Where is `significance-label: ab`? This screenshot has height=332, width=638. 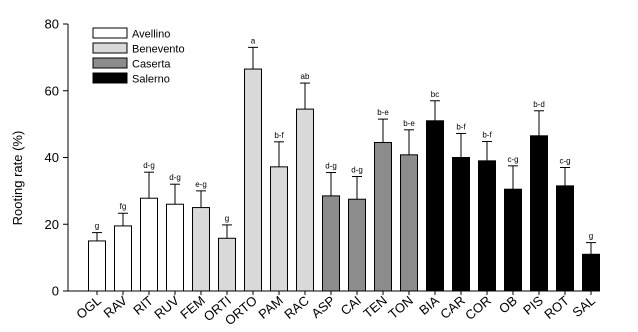
significance-label: ab is located at coordinates (305, 76).